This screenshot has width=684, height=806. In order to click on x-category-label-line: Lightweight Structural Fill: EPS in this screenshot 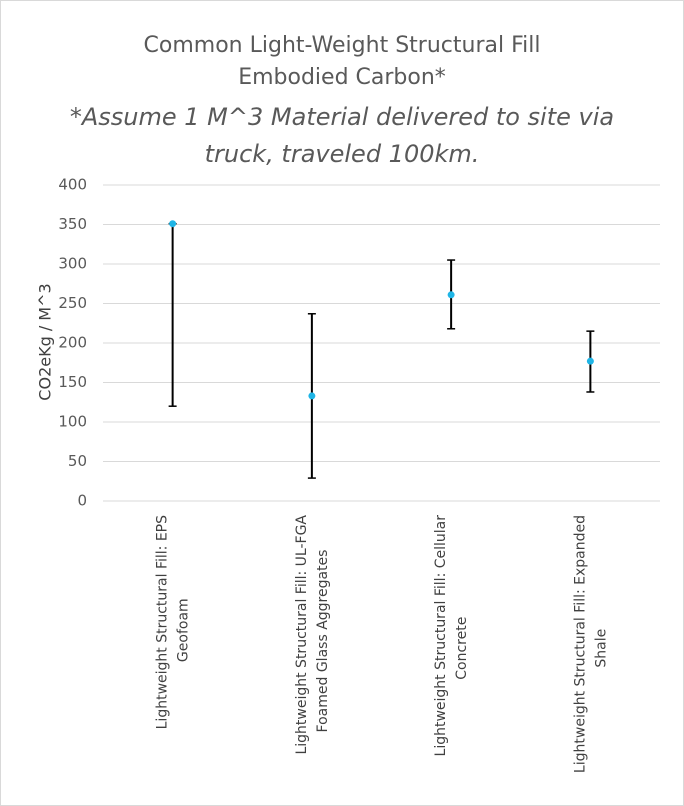, I will do `click(163, 622)`.